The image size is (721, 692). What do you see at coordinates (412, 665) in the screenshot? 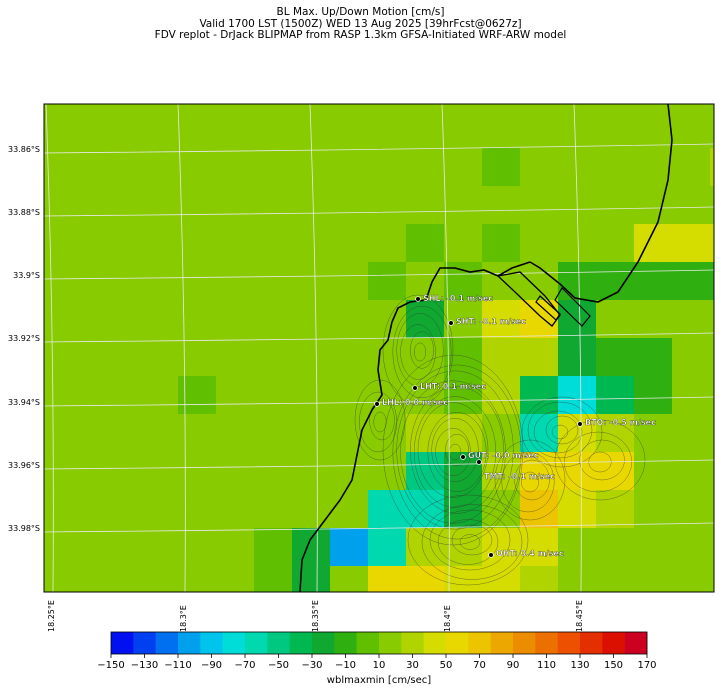
I see `colorbar-tick-label: 30` at bounding box center [412, 665].